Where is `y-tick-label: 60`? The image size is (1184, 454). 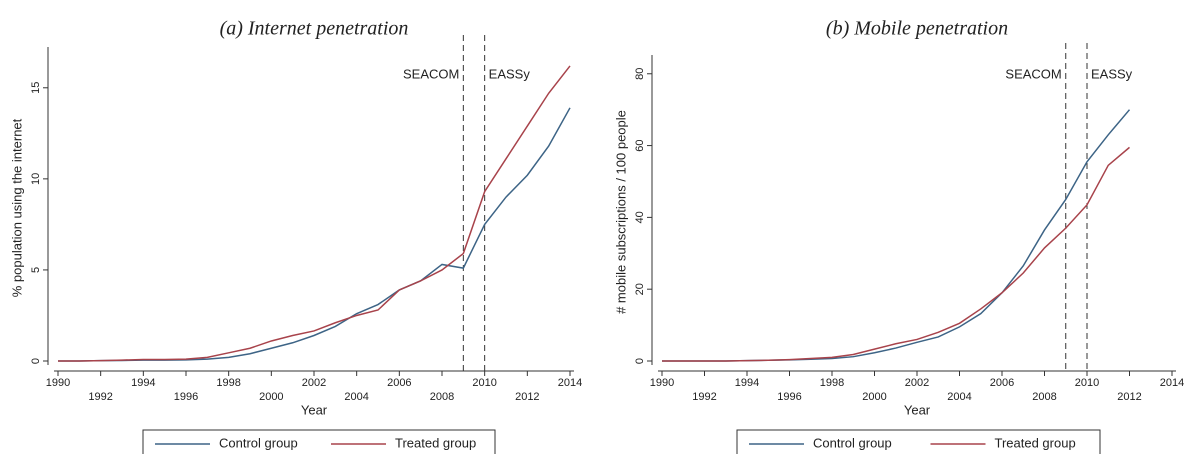
y-tick-label: 60 is located at coordinates (640, 145).